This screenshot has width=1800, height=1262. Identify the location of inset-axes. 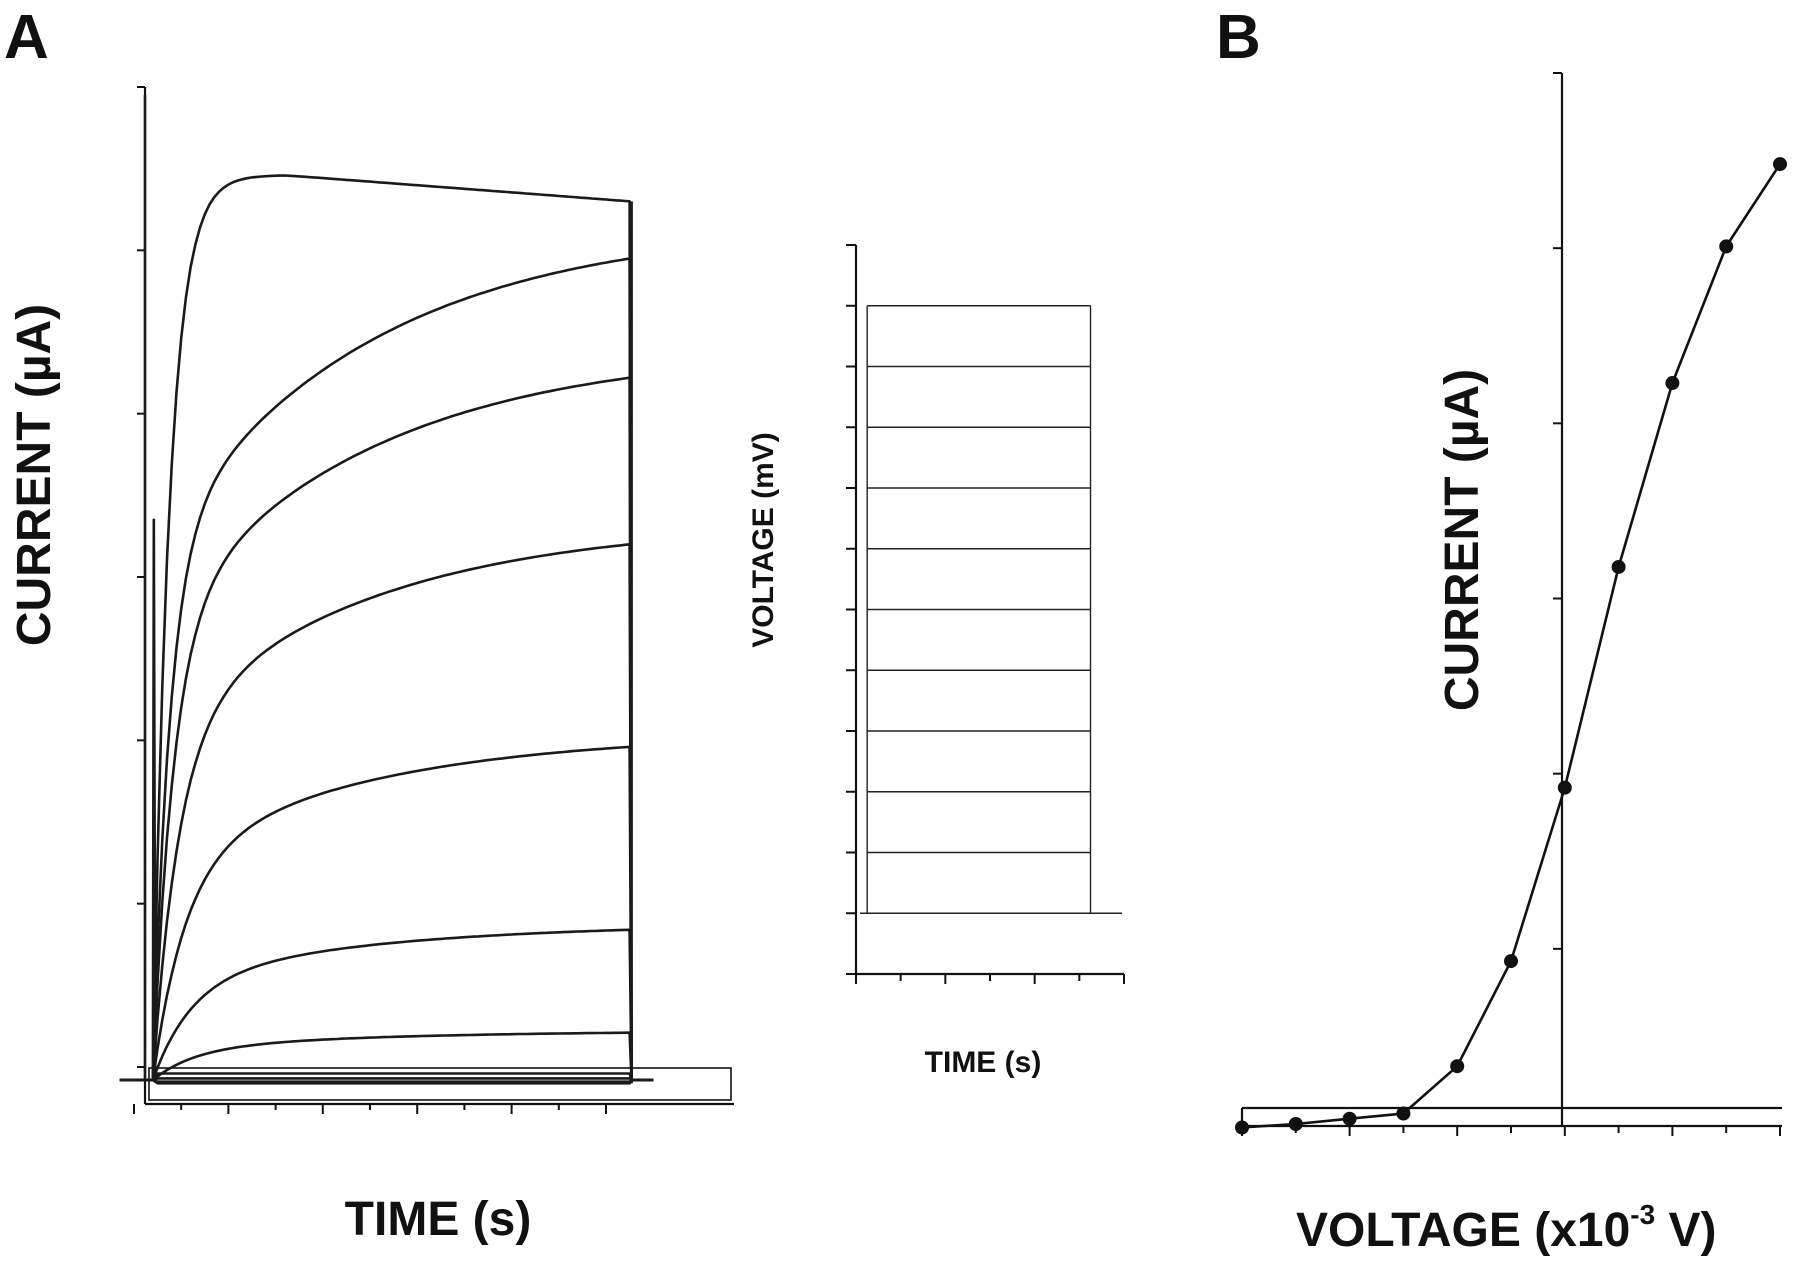
(985, 614).